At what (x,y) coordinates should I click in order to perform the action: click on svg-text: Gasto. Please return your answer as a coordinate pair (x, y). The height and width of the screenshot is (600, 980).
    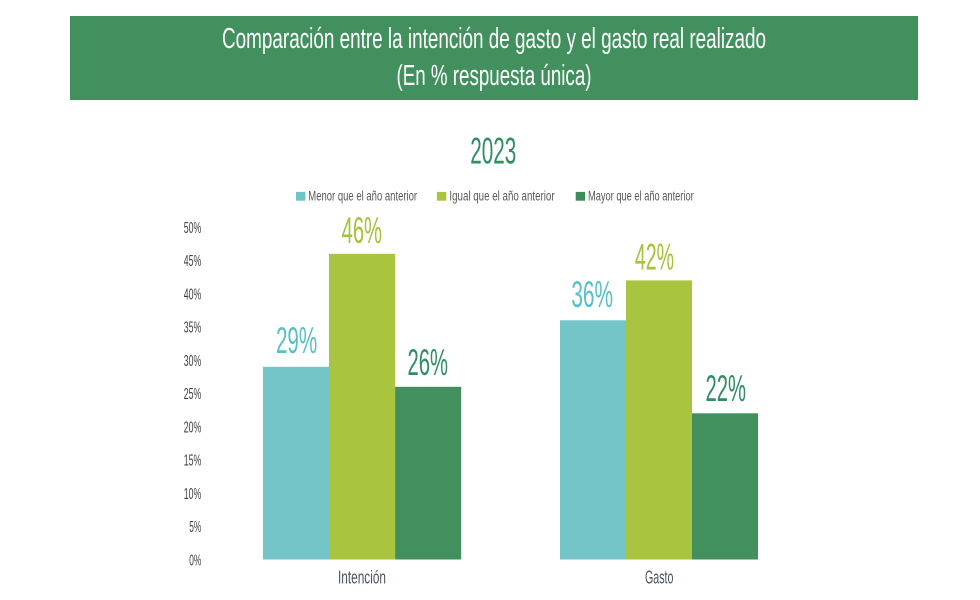
    Looking at the image, I should click on (659, 577).